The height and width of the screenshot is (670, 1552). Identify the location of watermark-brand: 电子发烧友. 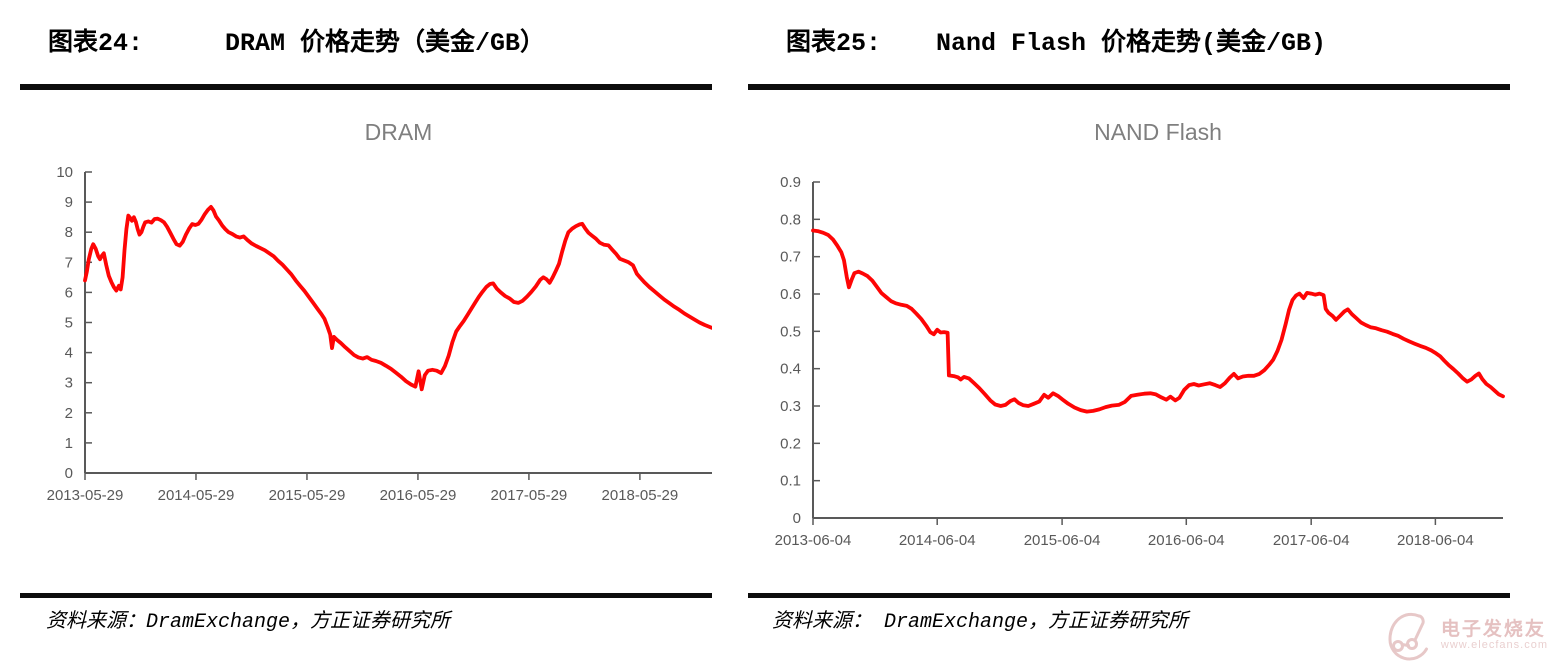
(1493, 630).